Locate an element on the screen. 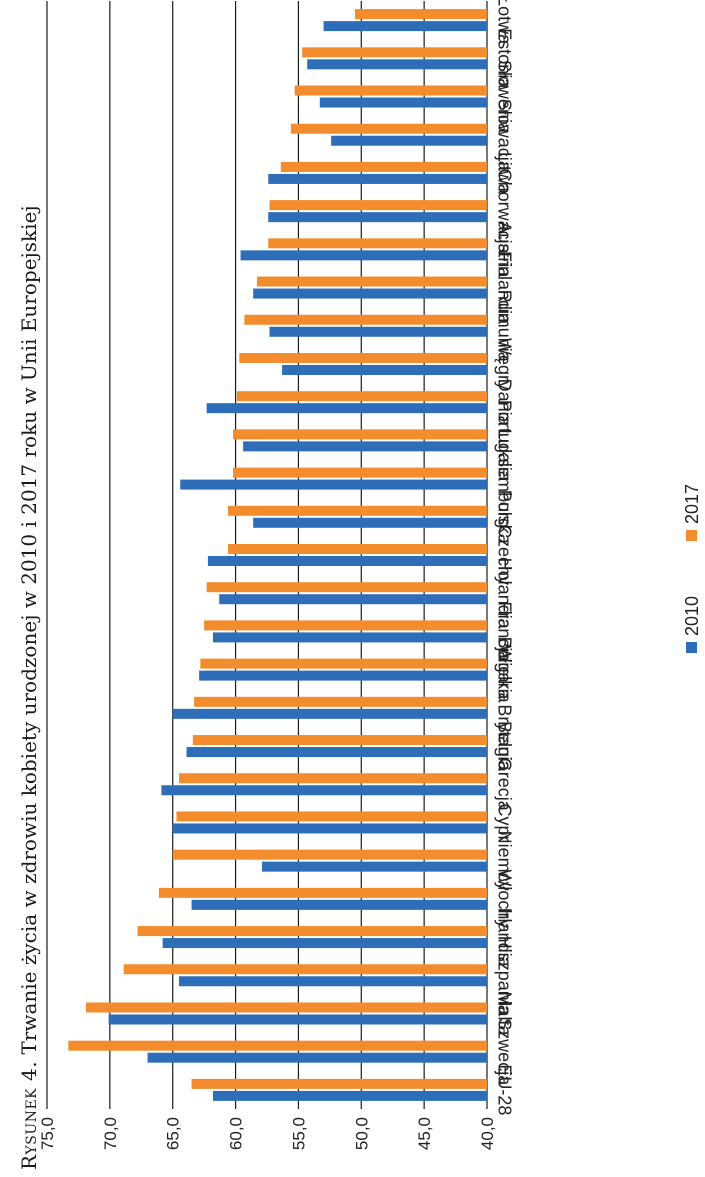  legend-label: 2017 is located at coordinates (692, 504).